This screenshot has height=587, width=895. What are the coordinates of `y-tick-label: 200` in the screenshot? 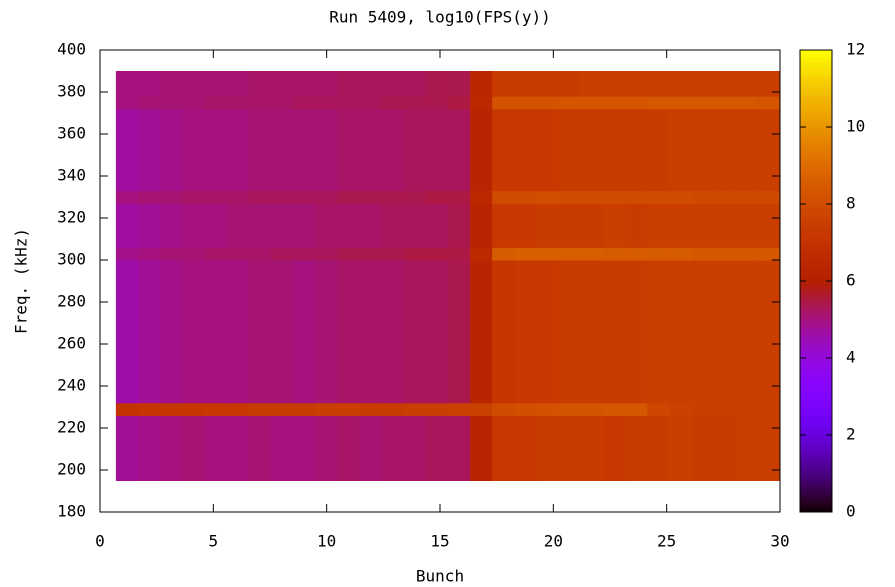 It's located at (71, 469).